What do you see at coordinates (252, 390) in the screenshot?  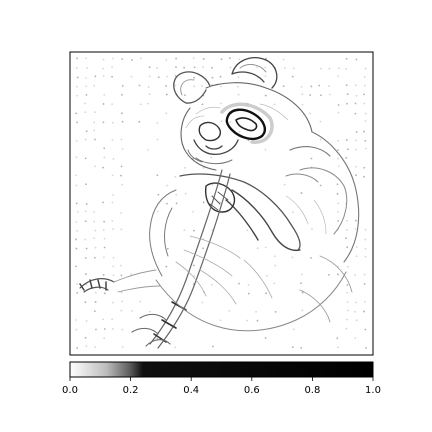 I see `colorbar-tick-label: 0.6` at bounding box center [252, 390].